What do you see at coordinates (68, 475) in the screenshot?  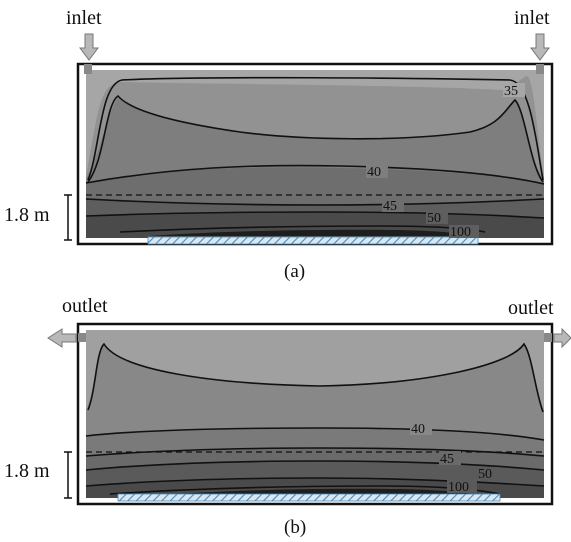 I see `height-bracket-b` at bounding box center [68, 475].